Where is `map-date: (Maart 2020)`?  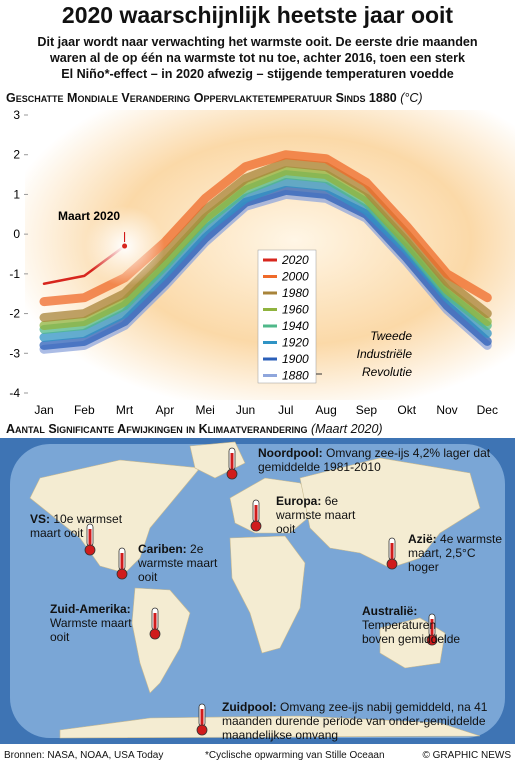
map-date: (Maart 2020) is located at coordinates (347, 429).